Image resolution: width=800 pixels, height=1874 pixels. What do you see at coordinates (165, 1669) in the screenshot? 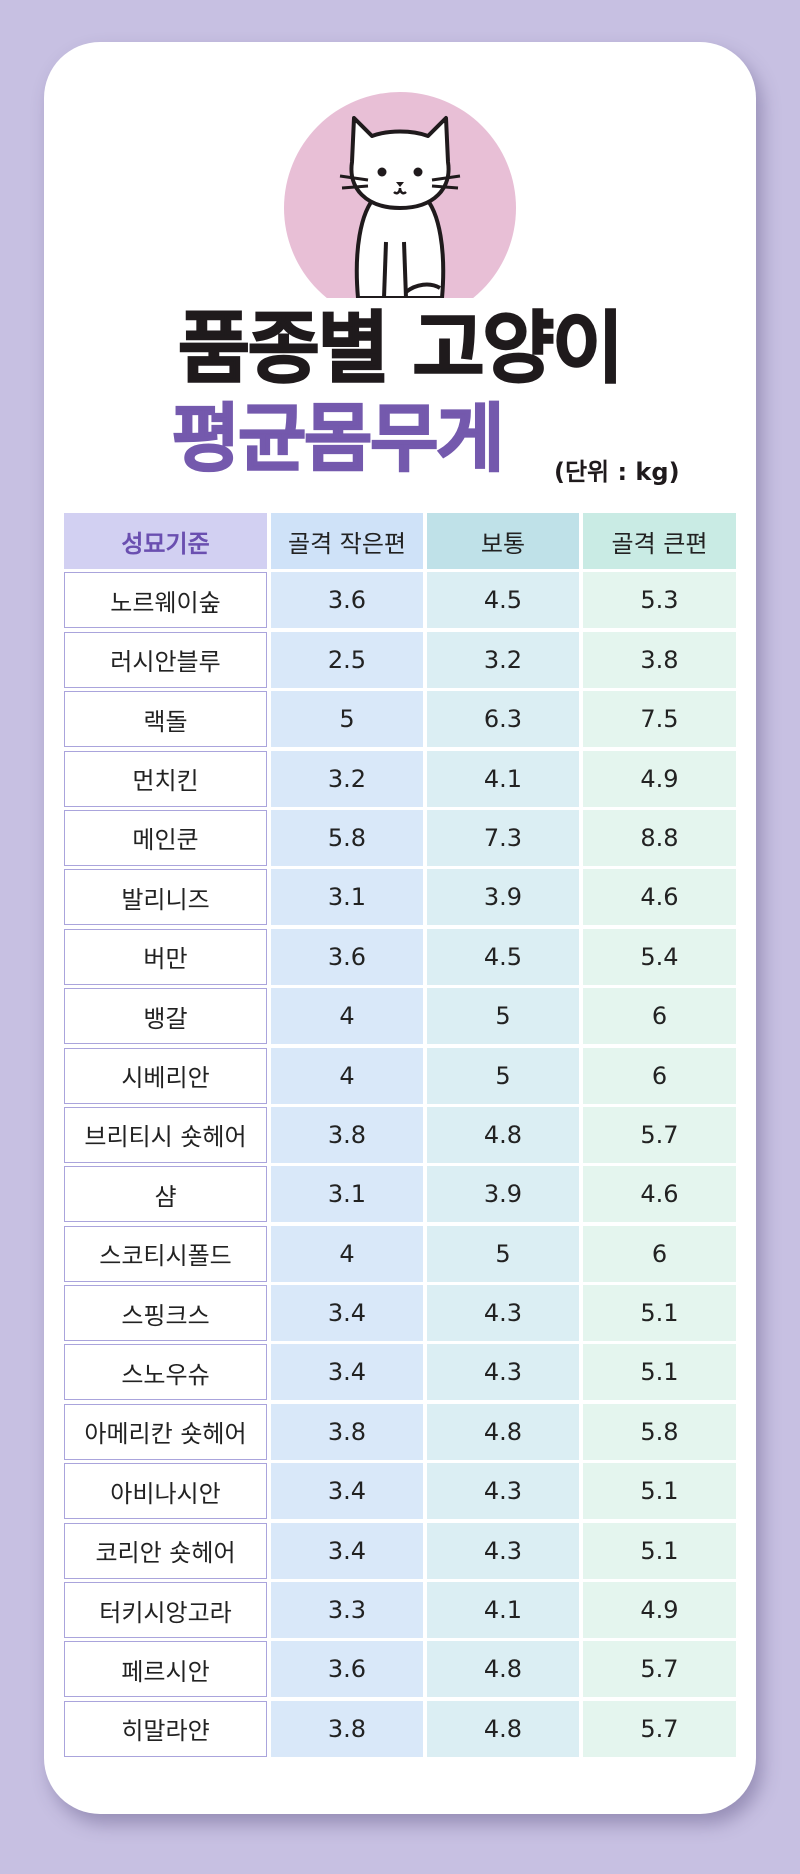
I see `breed-cell: 페르시안` at bounding box center [165, 1669].